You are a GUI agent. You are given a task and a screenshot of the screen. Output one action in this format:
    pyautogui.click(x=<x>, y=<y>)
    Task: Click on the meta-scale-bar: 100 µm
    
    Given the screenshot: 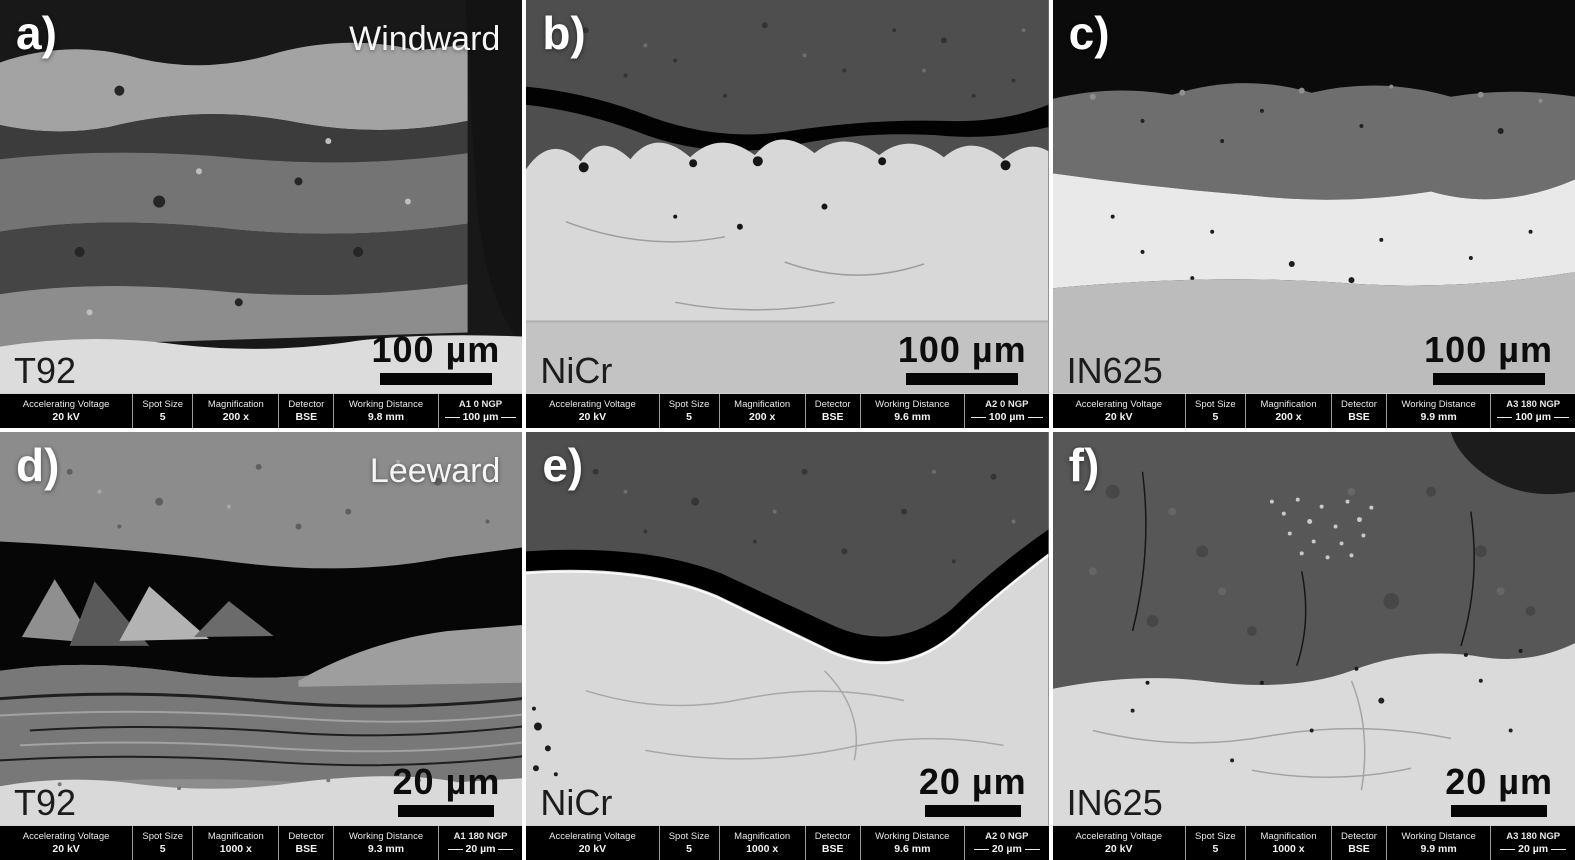 What is the action you would take?
    pyautogui.click(x=1533, y=417)
    